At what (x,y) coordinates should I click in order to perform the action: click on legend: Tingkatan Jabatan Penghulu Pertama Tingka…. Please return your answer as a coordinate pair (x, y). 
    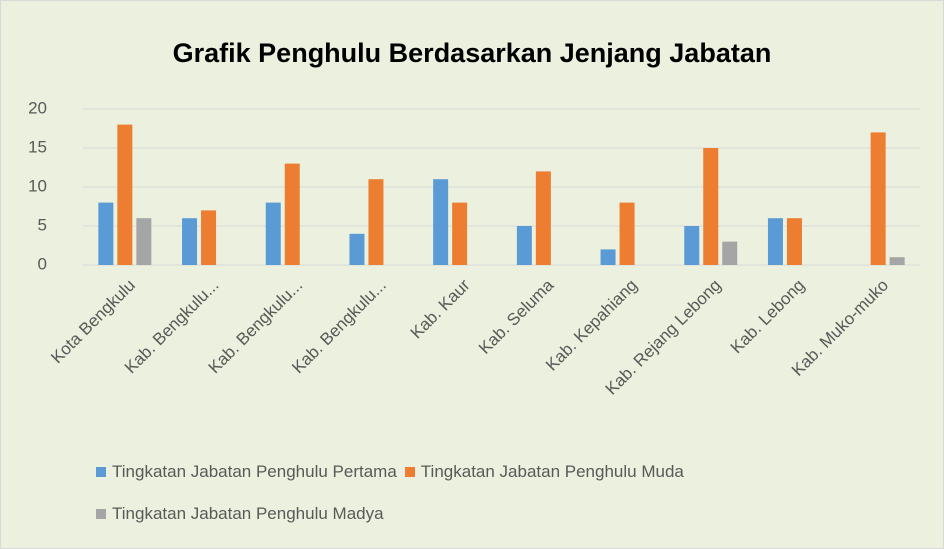
    Looking at the image, I should click on (496, 493).